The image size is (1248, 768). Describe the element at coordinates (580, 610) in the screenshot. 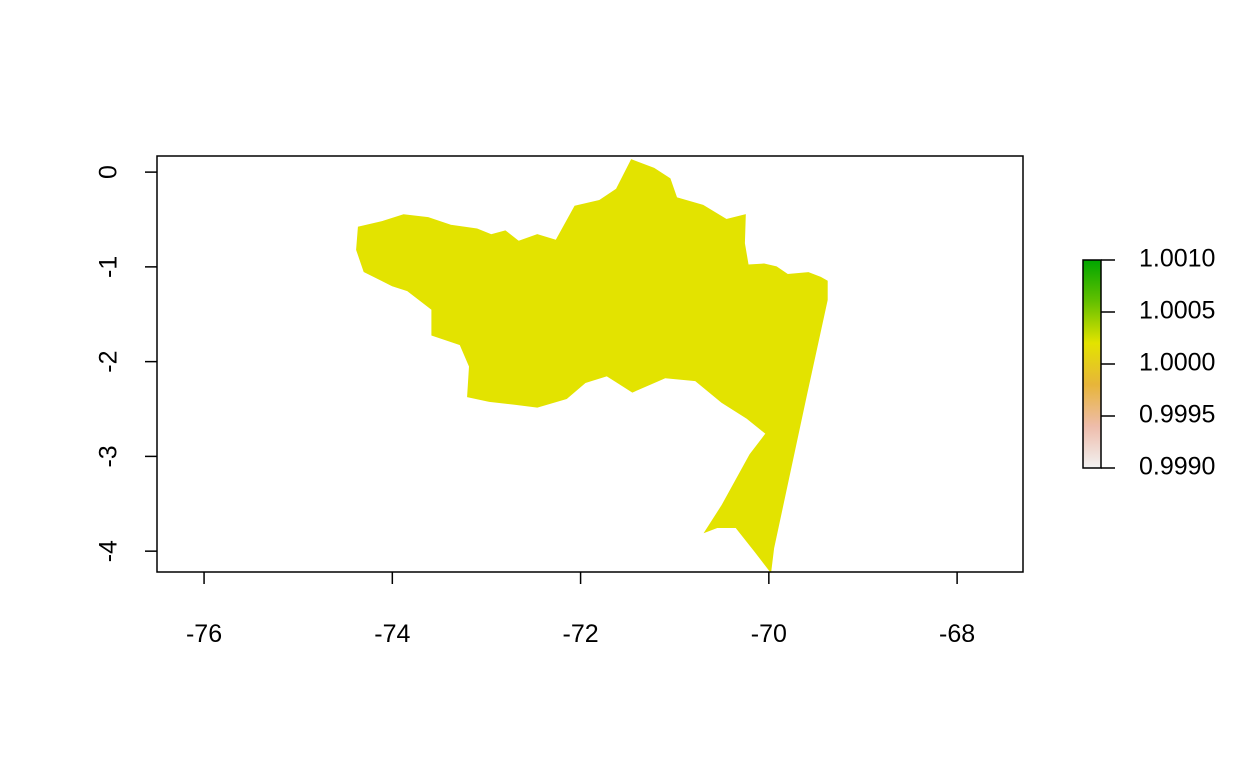

I see `x-axis: -76 -74 -72 -70 -68` at that location.